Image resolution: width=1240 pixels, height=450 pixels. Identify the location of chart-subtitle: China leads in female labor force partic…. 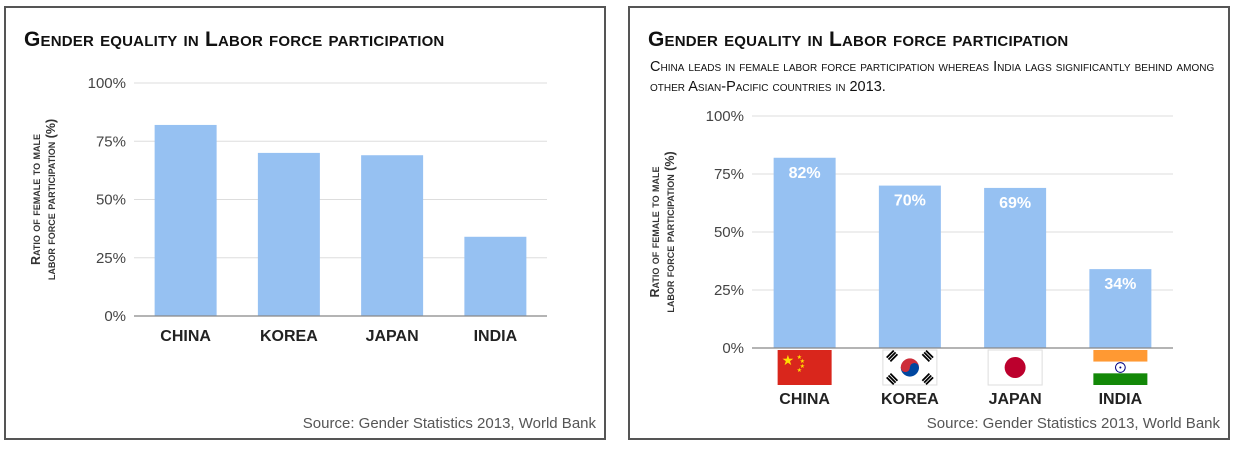
(932, 77).